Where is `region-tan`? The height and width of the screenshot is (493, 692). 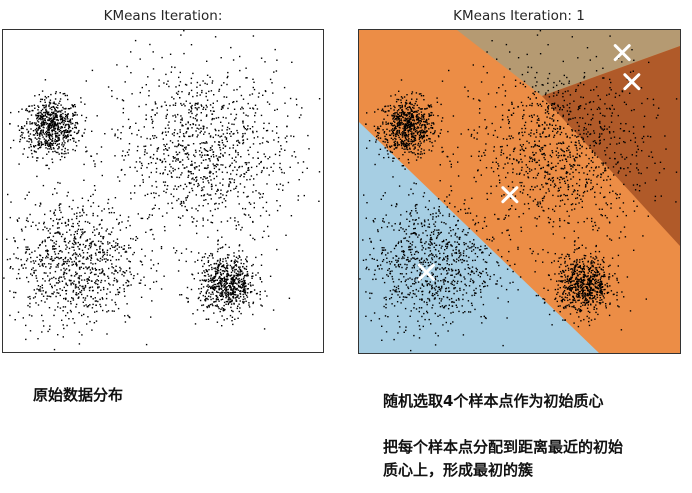 region-tan is located at coordinates (568, 63).